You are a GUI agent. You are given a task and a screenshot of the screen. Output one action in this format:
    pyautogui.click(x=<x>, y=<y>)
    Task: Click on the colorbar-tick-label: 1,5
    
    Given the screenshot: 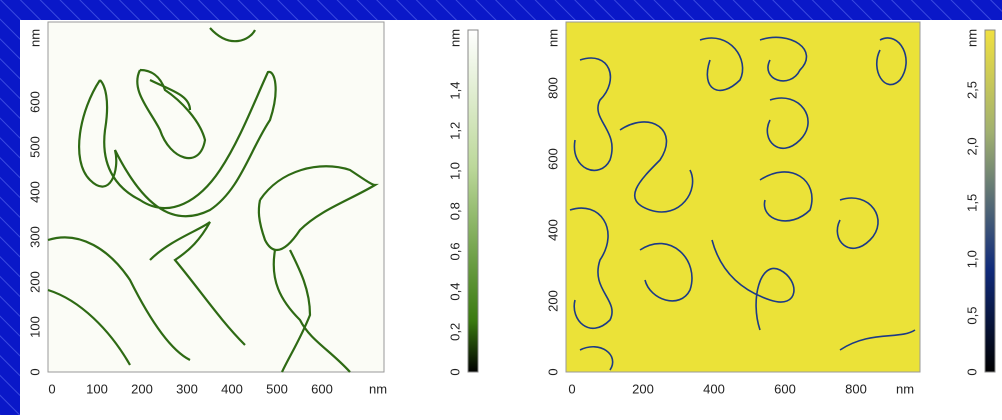 What is the action you would take?
    pyautogui.click(x=971, y=203)
    